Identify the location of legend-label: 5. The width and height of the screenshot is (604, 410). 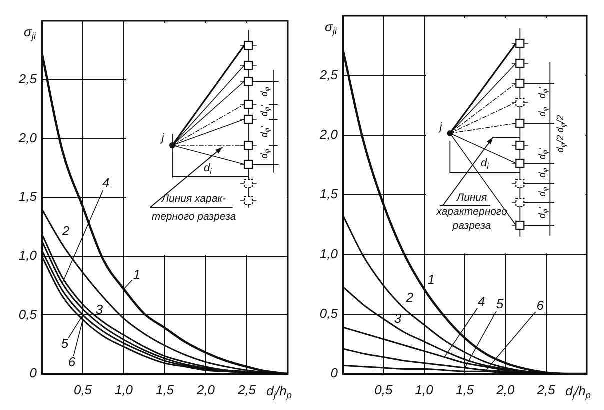
(65, 343).